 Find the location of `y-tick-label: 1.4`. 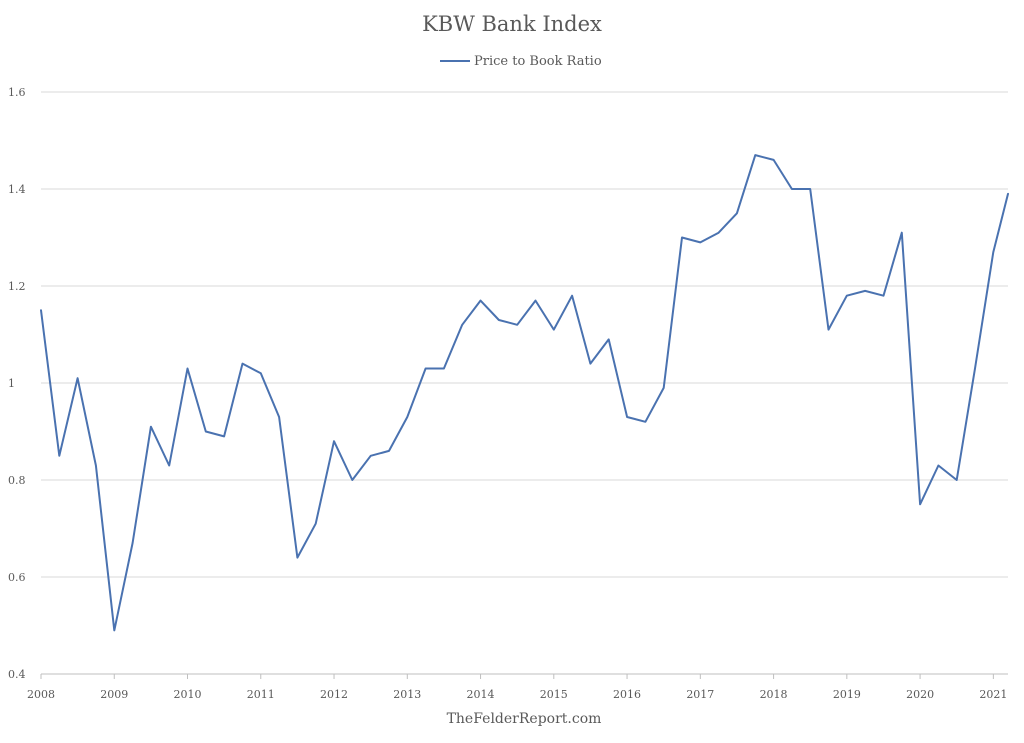

y-tick-label: 1.4 is located at coordinates (17, 189).